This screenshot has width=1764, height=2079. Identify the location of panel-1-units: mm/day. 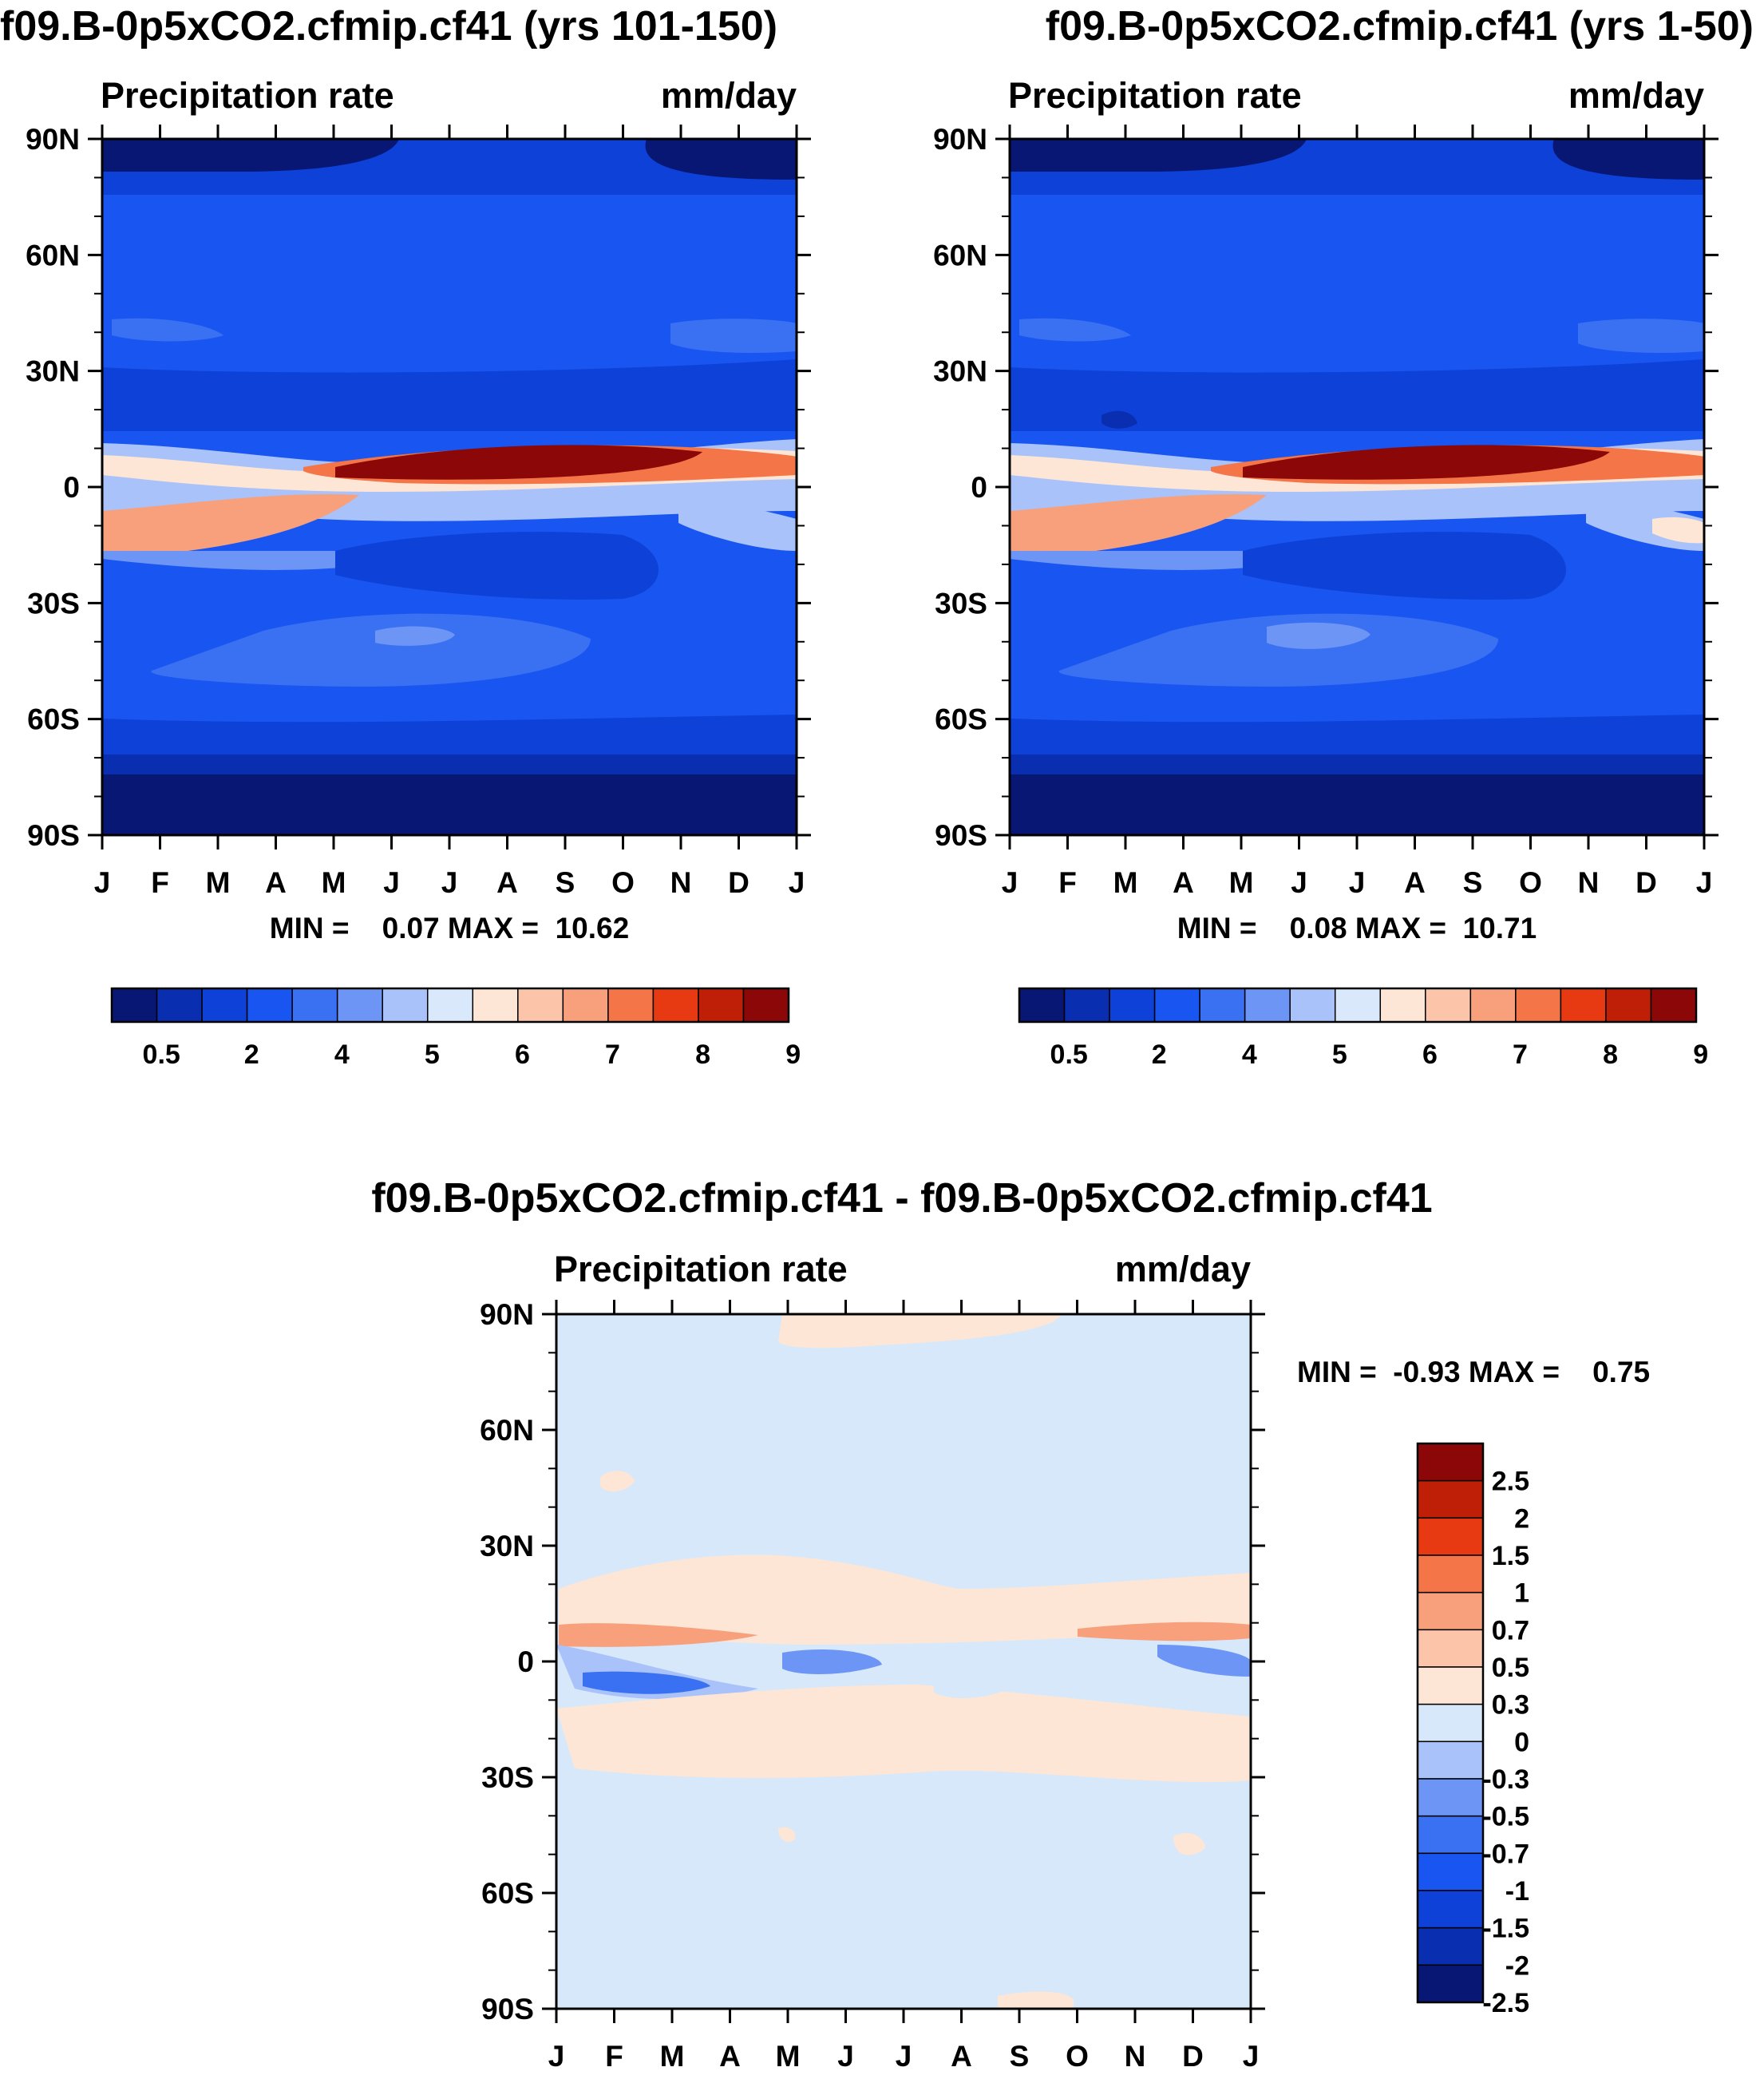
(729, 95).